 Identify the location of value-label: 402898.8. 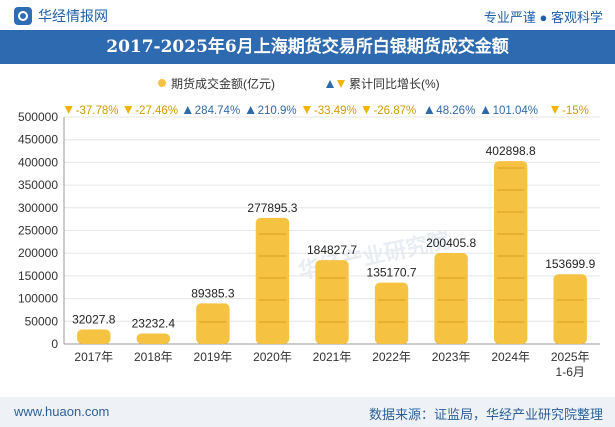
(511, 151).